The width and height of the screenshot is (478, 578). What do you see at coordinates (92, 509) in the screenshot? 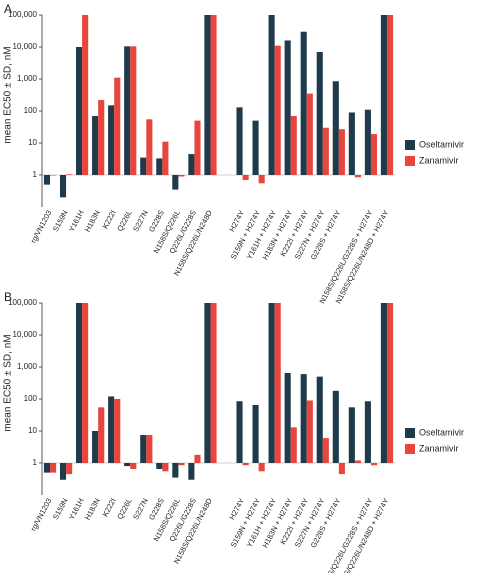
I see `x-tick-label: H183N` at bounding box center [92, 509].